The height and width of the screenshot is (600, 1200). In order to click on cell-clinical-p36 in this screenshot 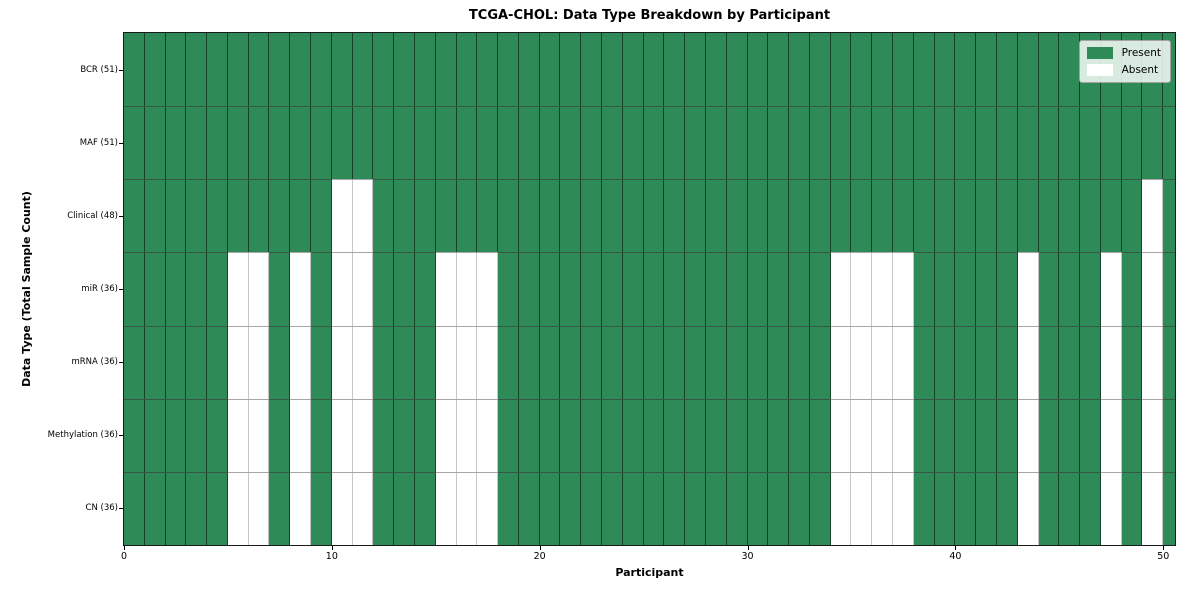, I will do `click(883, 216)`.